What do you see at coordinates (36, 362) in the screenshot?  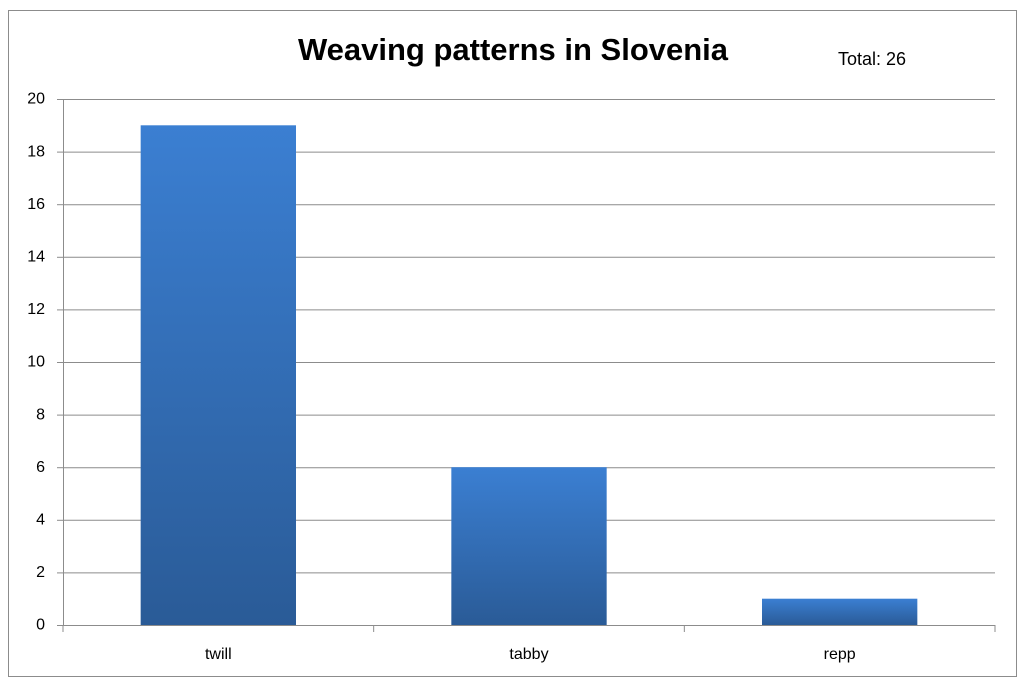 I see `y-tick-label: 10` at bounding box center [36, 362].